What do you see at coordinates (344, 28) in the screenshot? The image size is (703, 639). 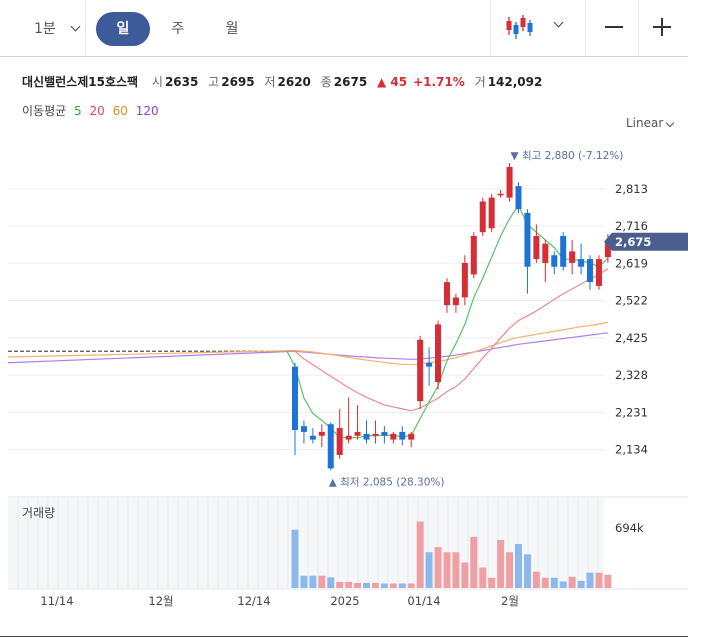 I see `chart-toolbar: 1분 일 주 월` at bounding box center [344, 28].